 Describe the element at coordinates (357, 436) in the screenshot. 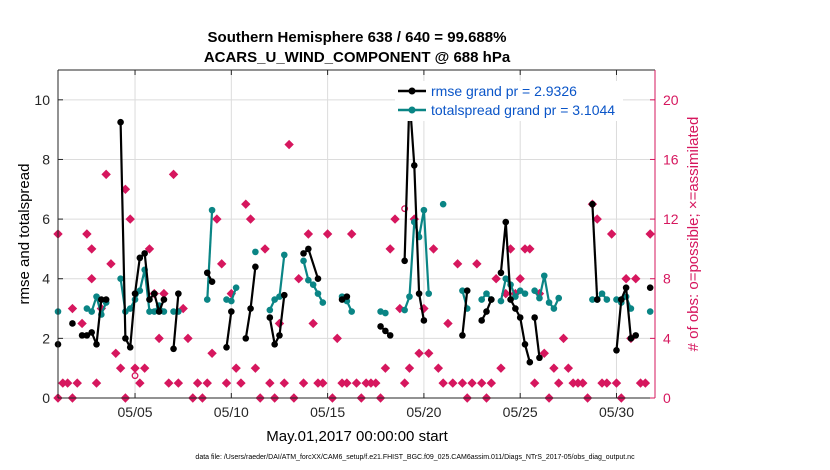

I see `x-axis-label: May.01,2017 00:00:00 start` at that location.